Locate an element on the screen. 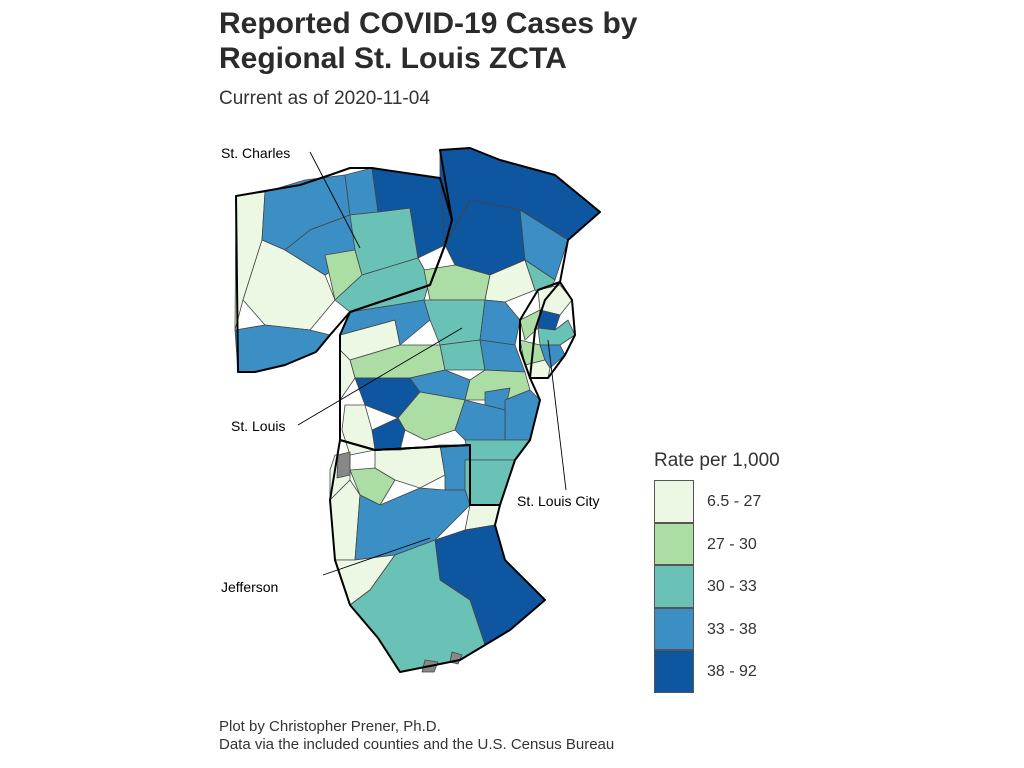  region-stl-sw-dark is located at coordinates (388, 434).